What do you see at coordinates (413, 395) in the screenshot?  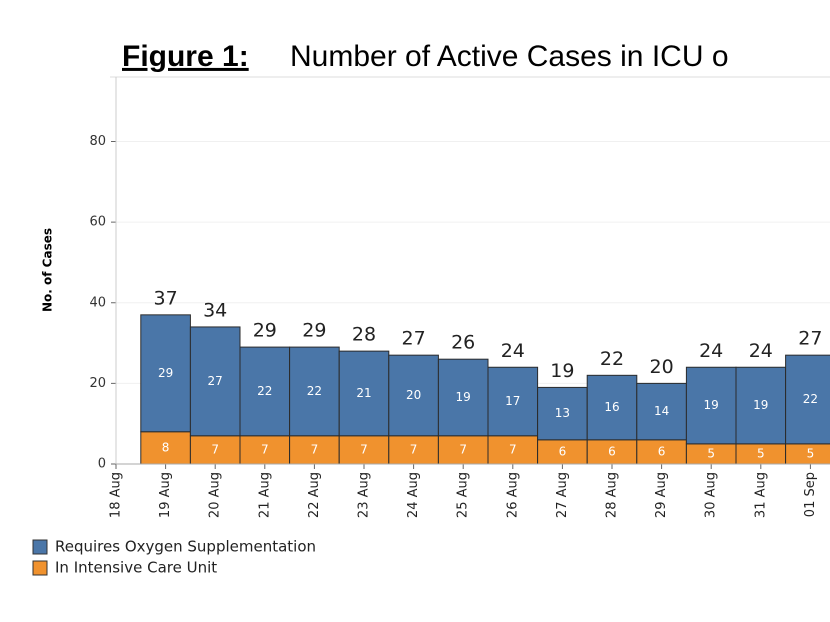 I see `segment-label: 20` at bounding box center [413, 395].